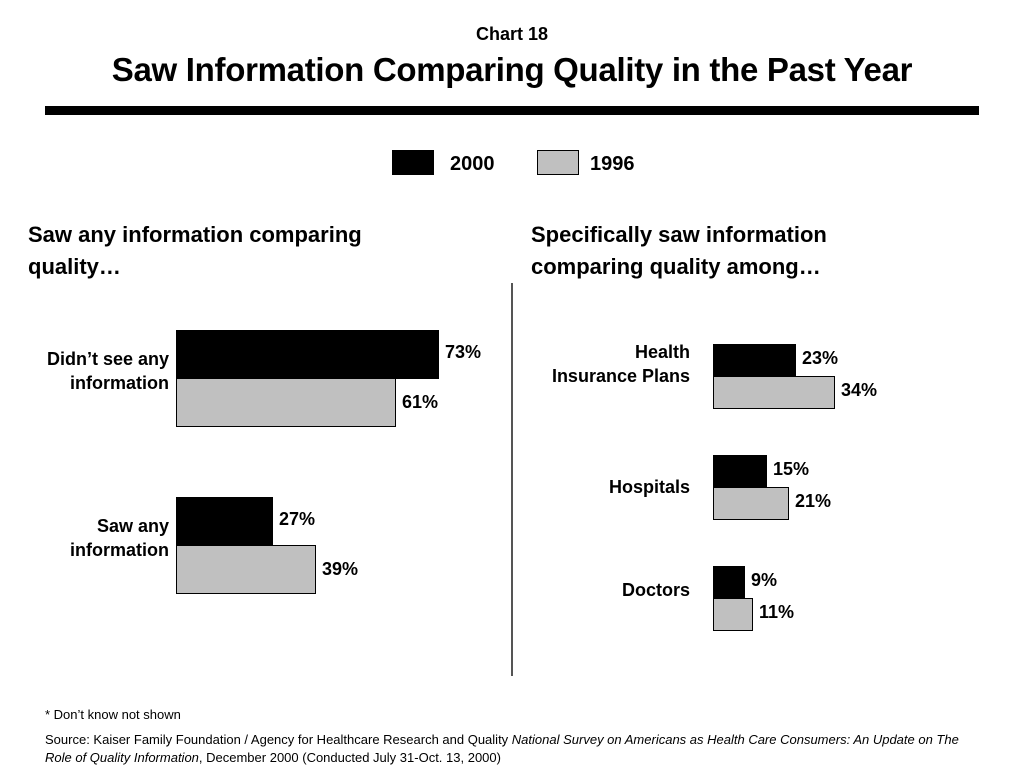 This screenshot has height=768, width=1024. What do you see at coordinates (512, 479) in the screenshot?
I see `panel-divider` at bounding box center [512, 479].